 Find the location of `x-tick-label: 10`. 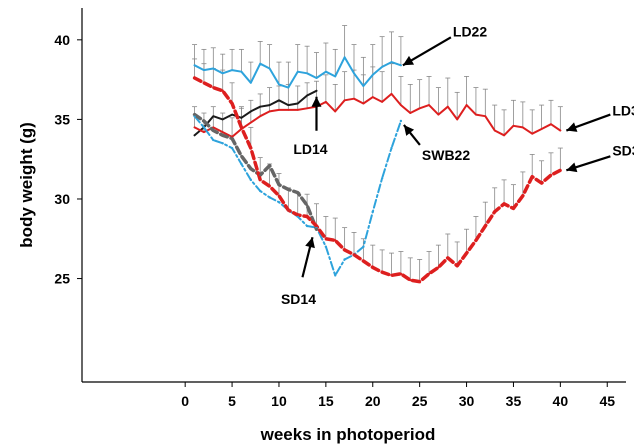

x-tick-label: 10 is located at coordinates (279, 401).